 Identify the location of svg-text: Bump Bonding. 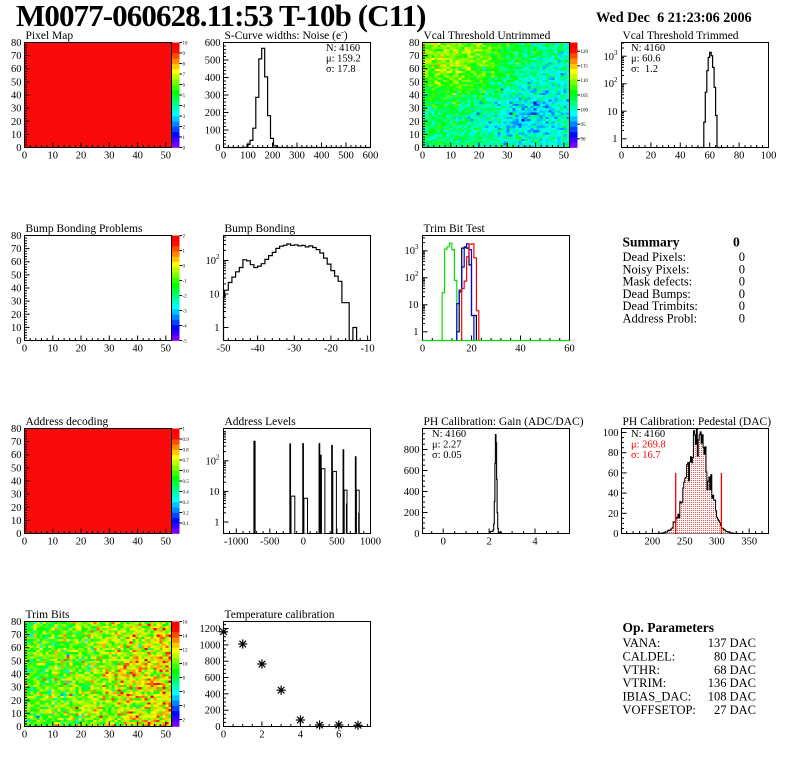
(260, 229).